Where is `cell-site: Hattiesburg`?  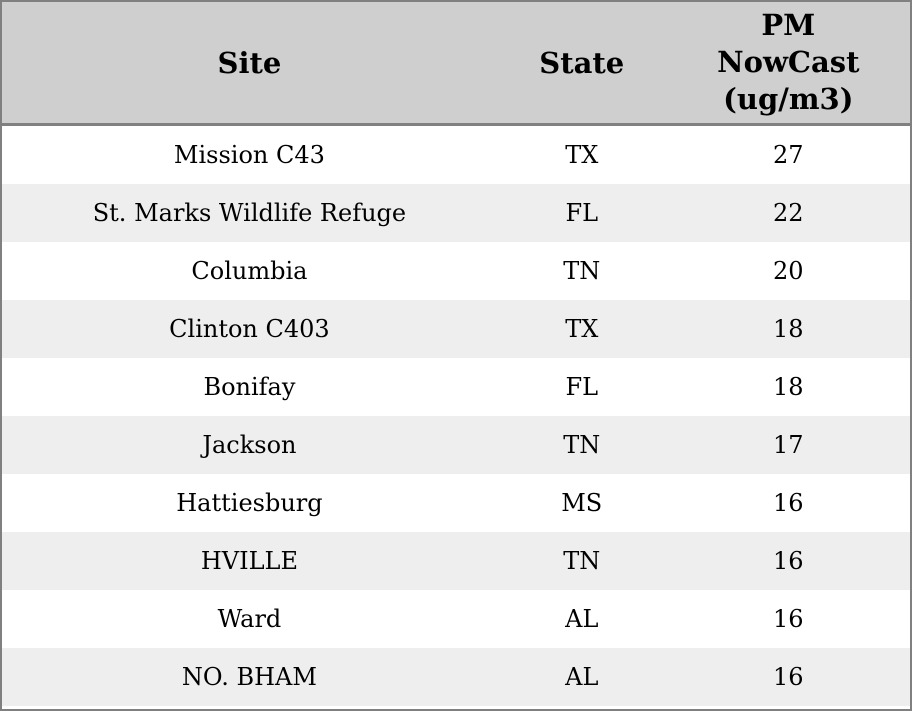 cell-site: Hattiesburg is located at coordinates (249, 503).